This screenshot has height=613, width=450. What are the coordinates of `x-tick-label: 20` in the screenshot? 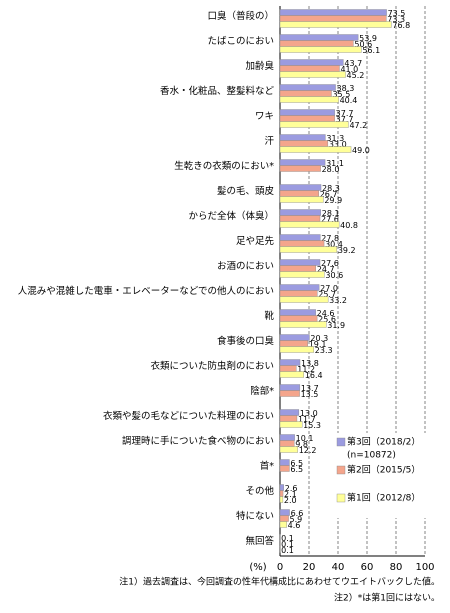 It's located at (309, 567).